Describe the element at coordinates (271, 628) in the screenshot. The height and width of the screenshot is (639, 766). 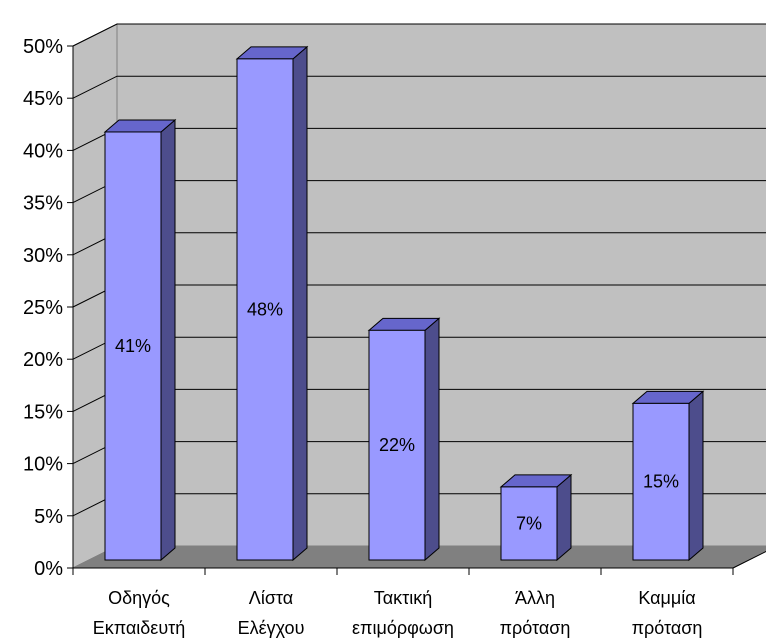
I see `x-tick-label: Ελέγχου` at that location.